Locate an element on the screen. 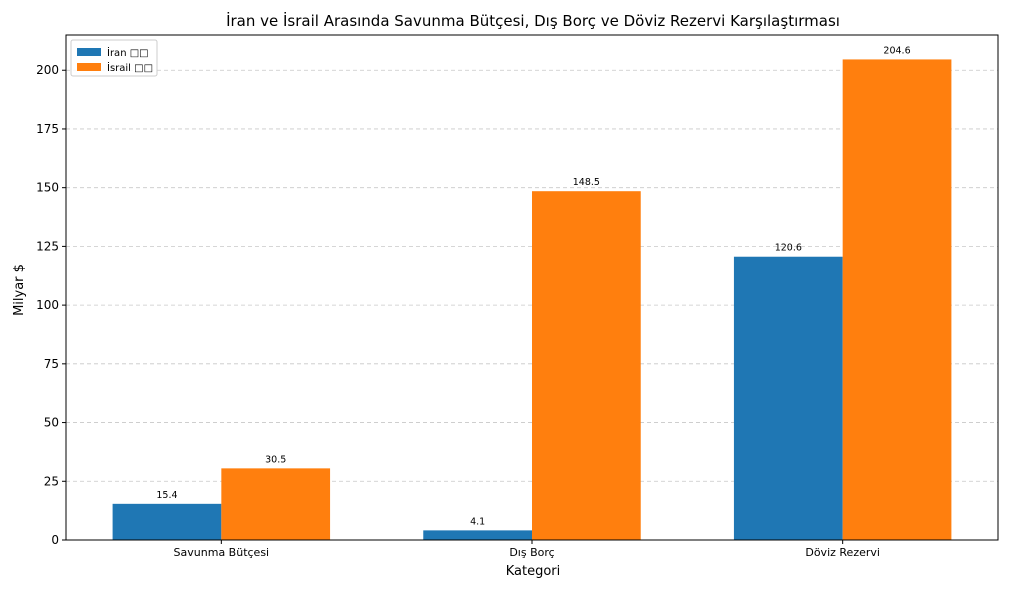  bar-value-label: 4.1 is located at coordinates (477, 521).